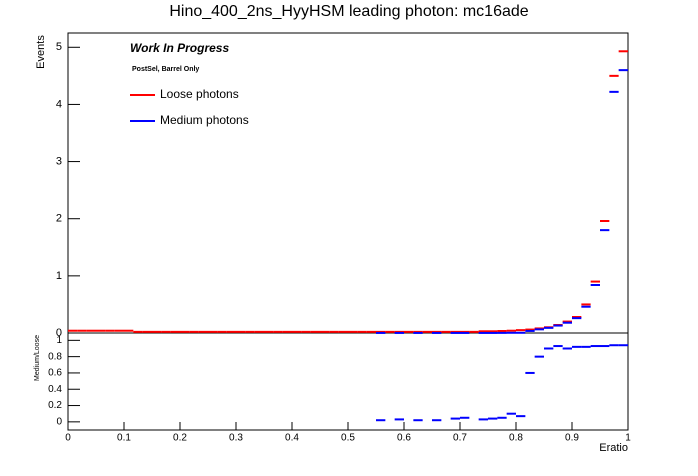  What do you see at coordinates (628, 438) in the screenshot?
I see `x-tick-label: 1` at bounding box center [628, 438].